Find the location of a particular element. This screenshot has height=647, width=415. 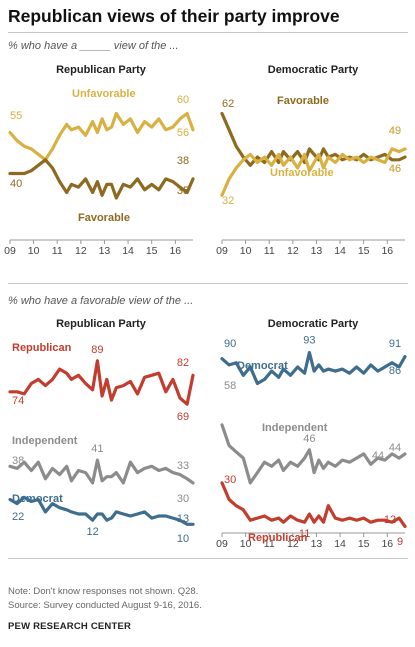

data-label-end-low: 9 is located at coordinates (400, 542).